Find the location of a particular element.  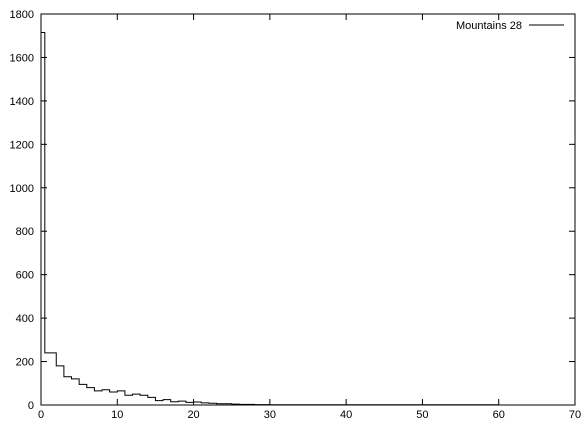

y-tick-label: 800 is located at coordinates (25, 232).